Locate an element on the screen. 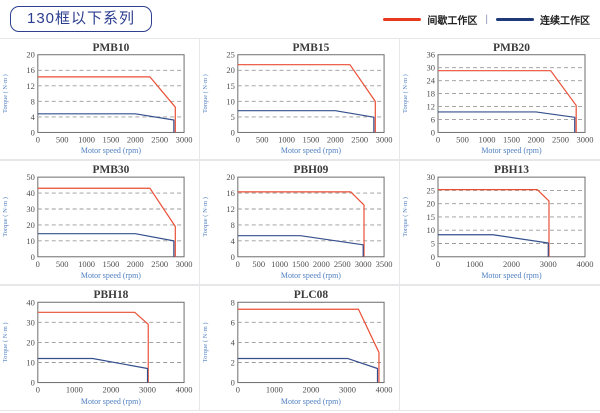 This screenshot has height=413, width=600. chart-title: PMB30 is located at coordinates (111, 170).